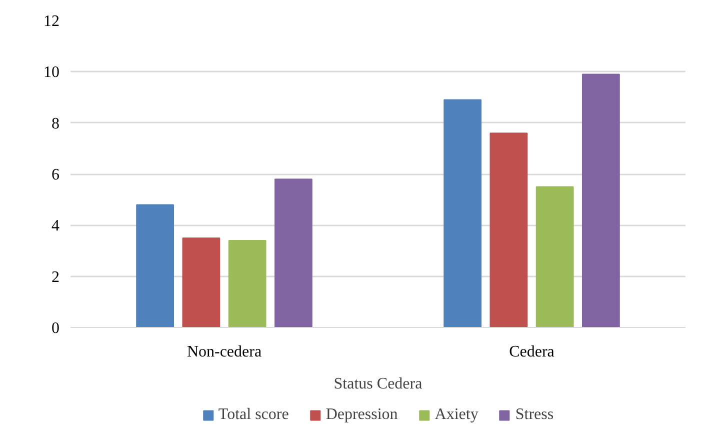  What do you see at coordinates (56, 328) in the screenshot?
I see `y-tick-label: 0` at bounding box center [56, 328].